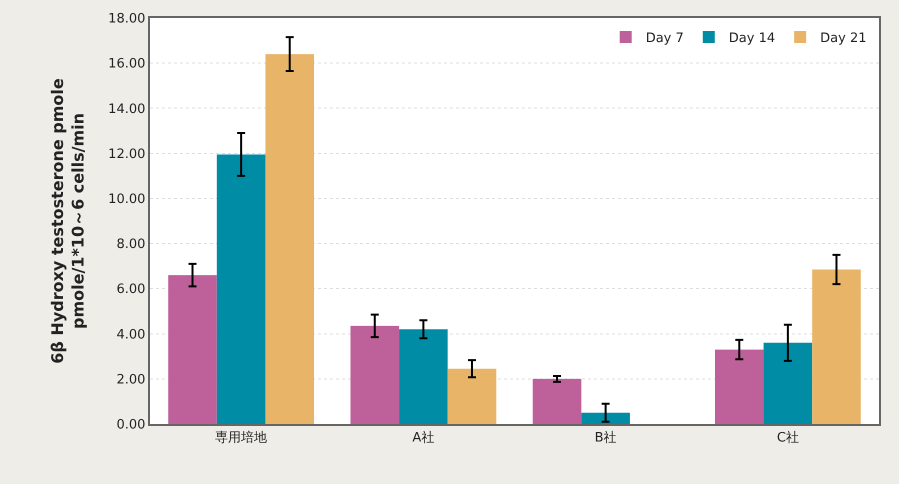 The height and width of the screenshot is (484, 899). What do you see at coordinates (843, 38) in the screenshot?
I see `legend-label: Day 21` at bounding box center [843, 38].